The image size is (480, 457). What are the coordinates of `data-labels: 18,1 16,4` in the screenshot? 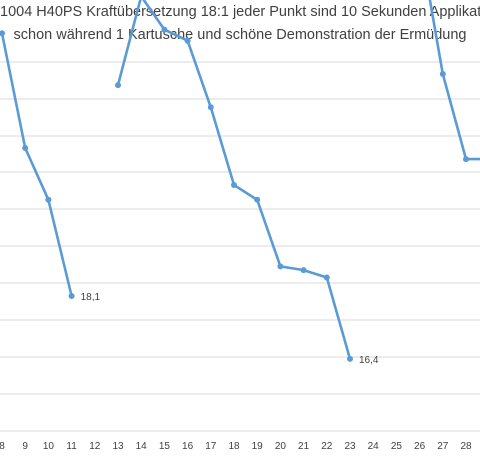 It's located at (230, 329).